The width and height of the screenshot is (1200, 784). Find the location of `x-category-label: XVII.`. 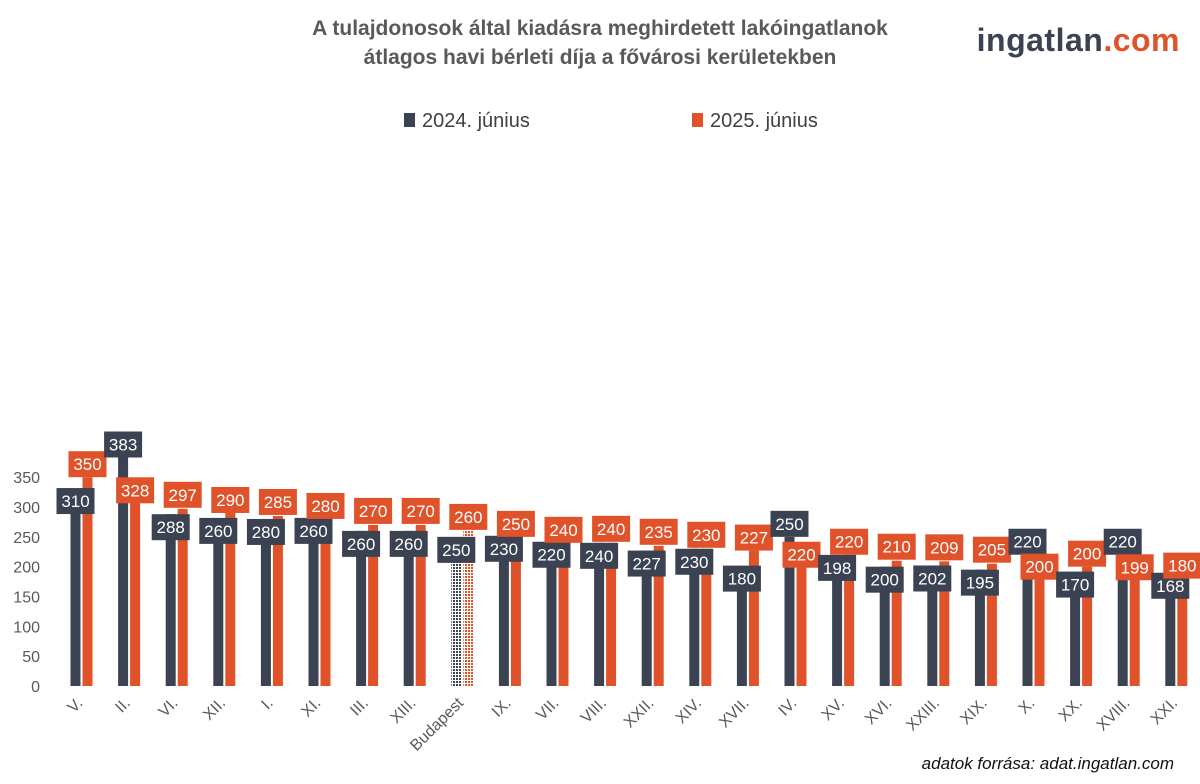

x-category-label: XVII. is located at coordinates (734, 713).